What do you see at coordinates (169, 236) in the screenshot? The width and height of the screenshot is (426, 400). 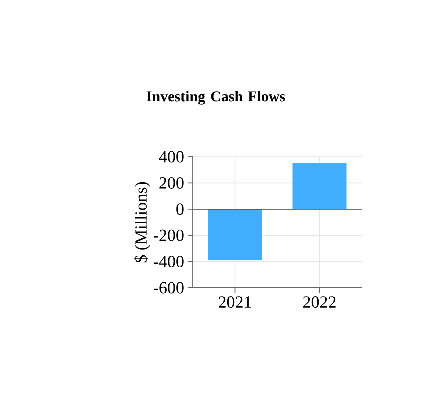 I see `y-tick-label: -200` at bounding box center [169, 236].